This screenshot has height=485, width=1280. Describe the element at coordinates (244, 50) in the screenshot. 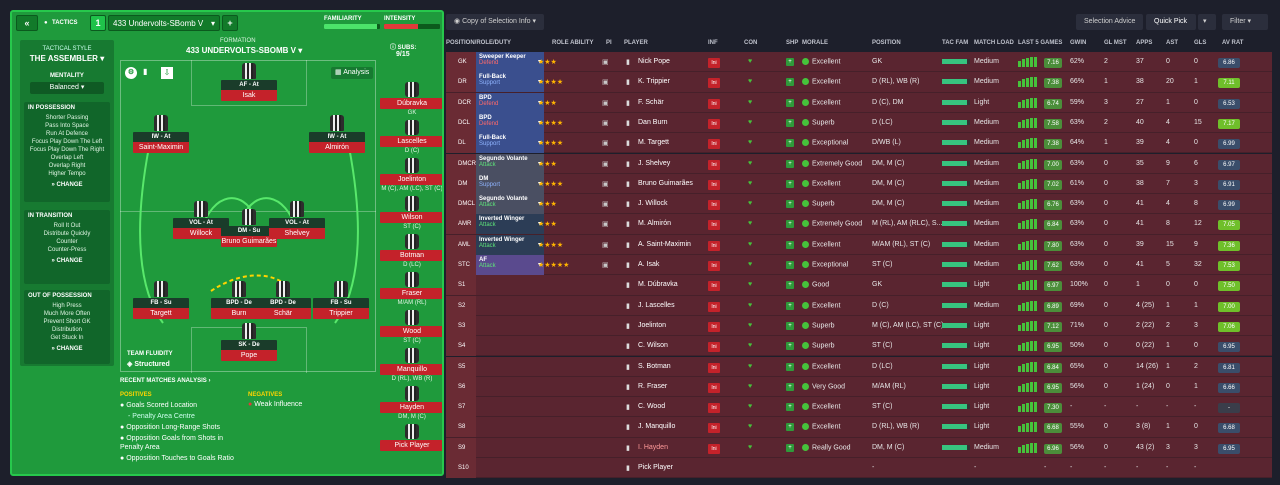

I see `formation-select: 433 UNDERVOLTS-SBOMB V ▾` at that location.